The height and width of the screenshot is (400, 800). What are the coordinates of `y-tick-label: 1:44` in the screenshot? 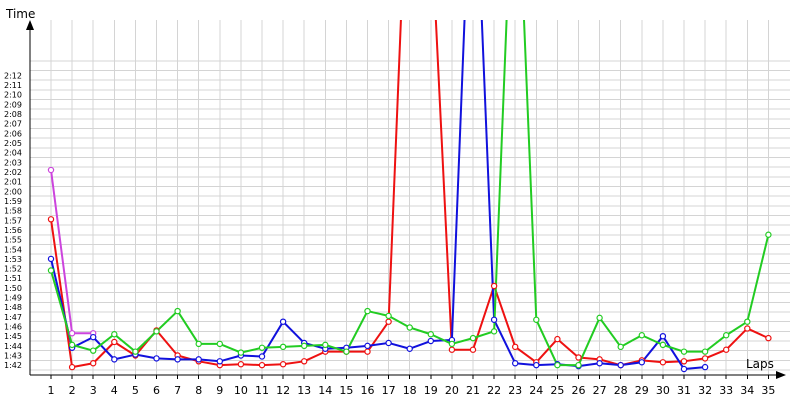 It's located at (13, 346).